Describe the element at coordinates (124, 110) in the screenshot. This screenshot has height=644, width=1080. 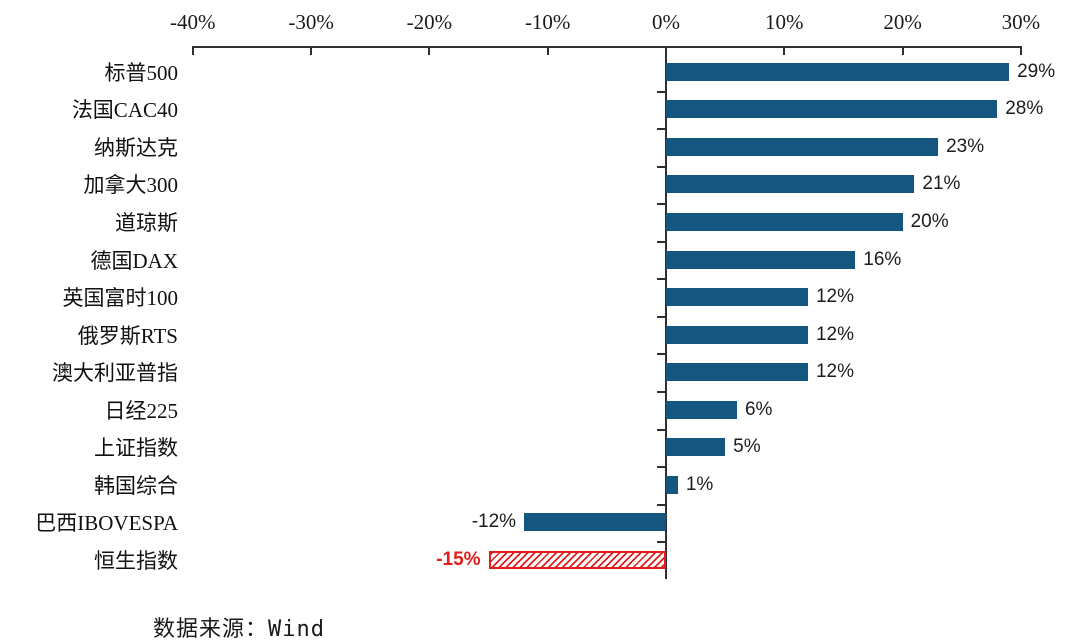
I see `category-label: 法国CAC40` at that location.